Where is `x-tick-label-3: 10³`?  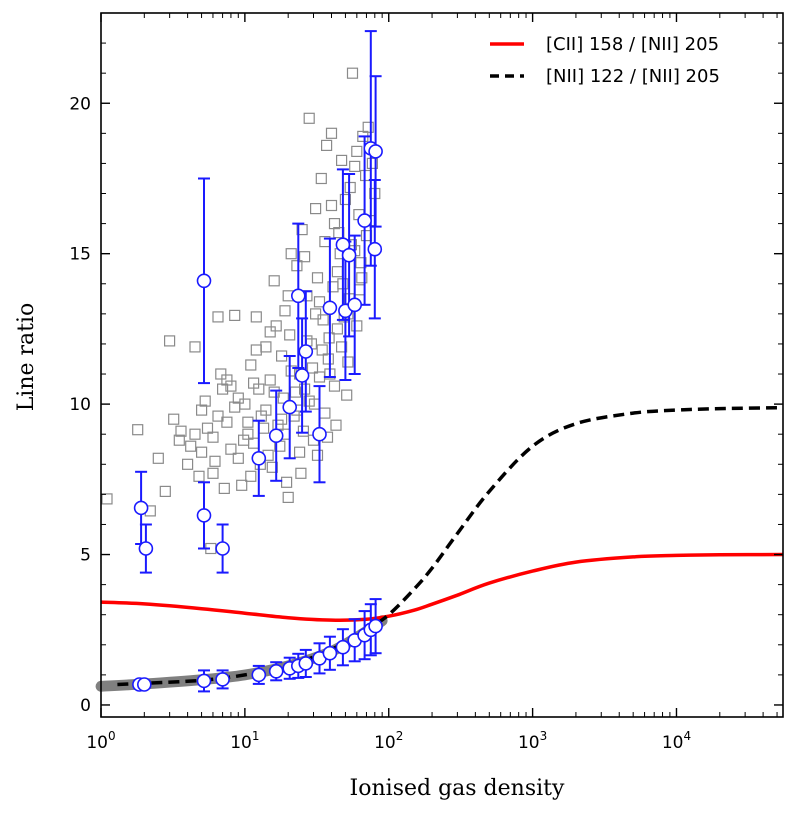
x-tick-label-3: 10³ is located at coordinates (532, 741).